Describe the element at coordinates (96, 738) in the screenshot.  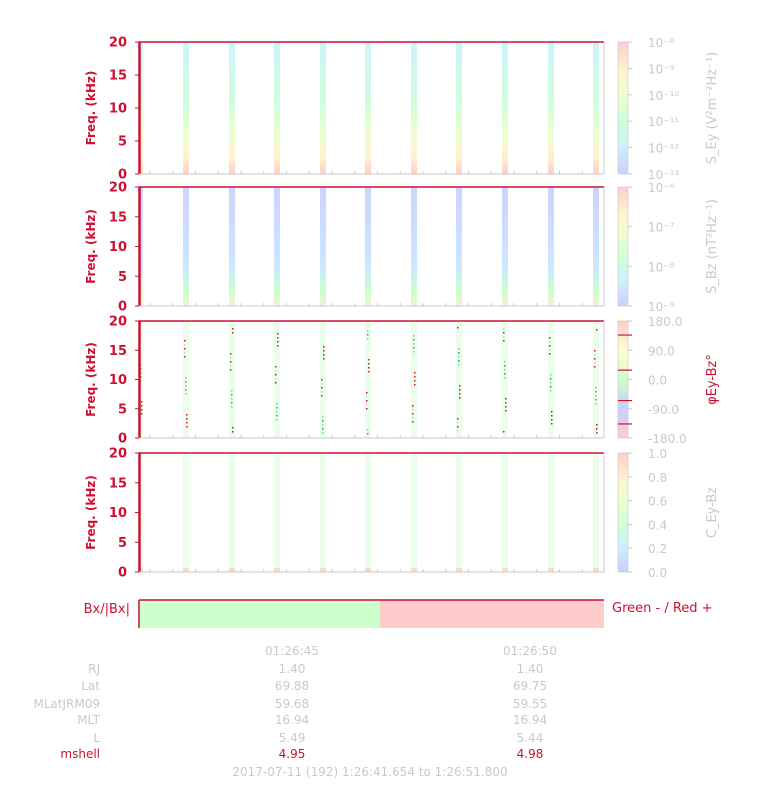
I see `eph-label-l: L` at that location.